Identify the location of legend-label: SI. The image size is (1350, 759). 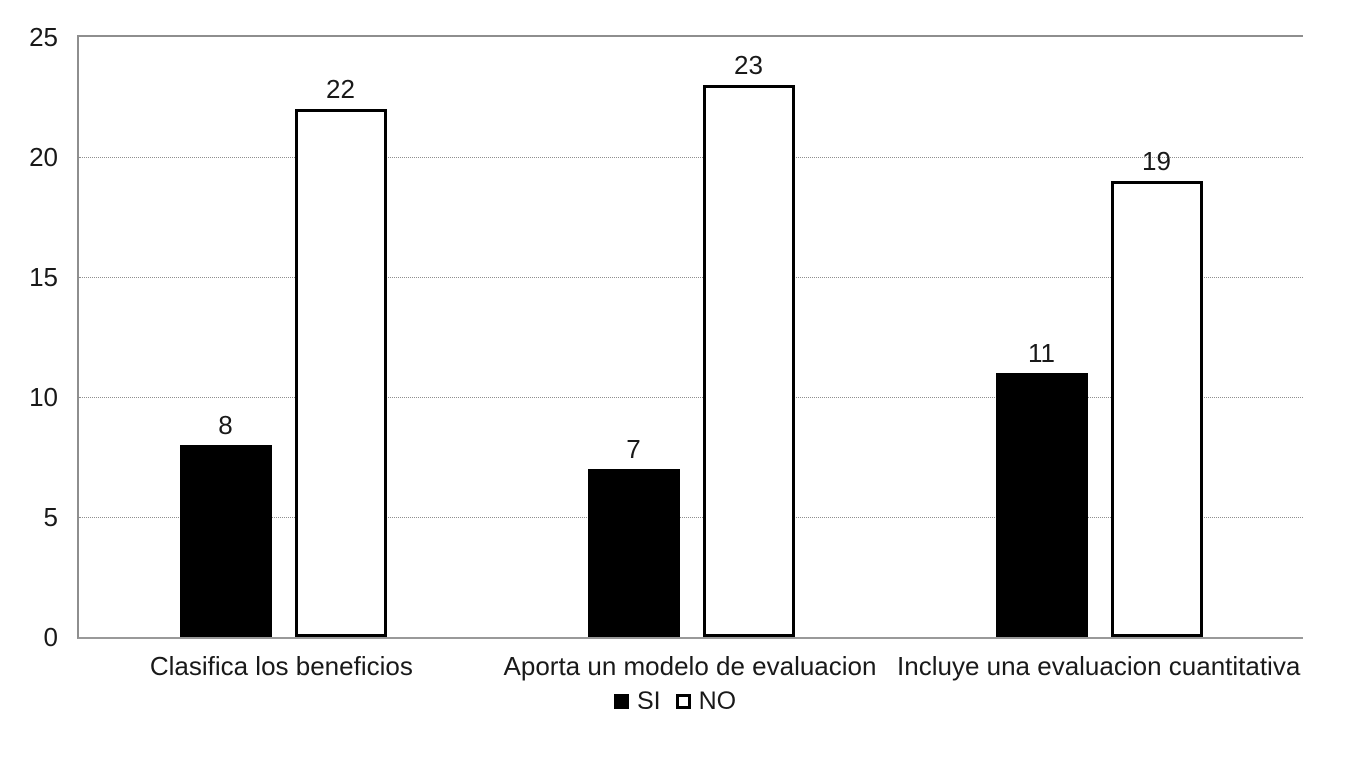
(648, 701).